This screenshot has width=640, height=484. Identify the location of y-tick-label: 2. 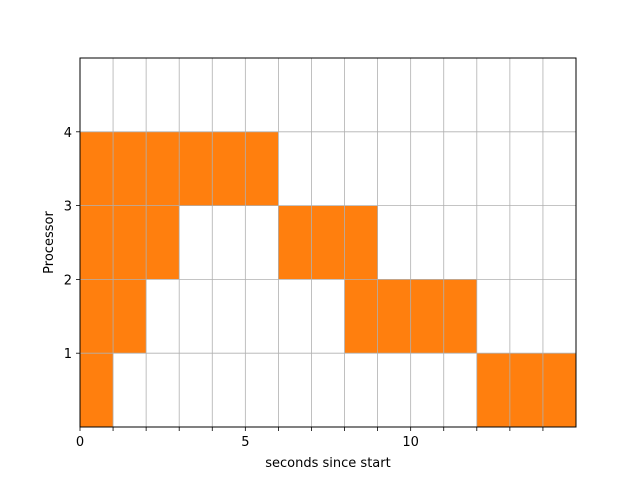
(68, 280).